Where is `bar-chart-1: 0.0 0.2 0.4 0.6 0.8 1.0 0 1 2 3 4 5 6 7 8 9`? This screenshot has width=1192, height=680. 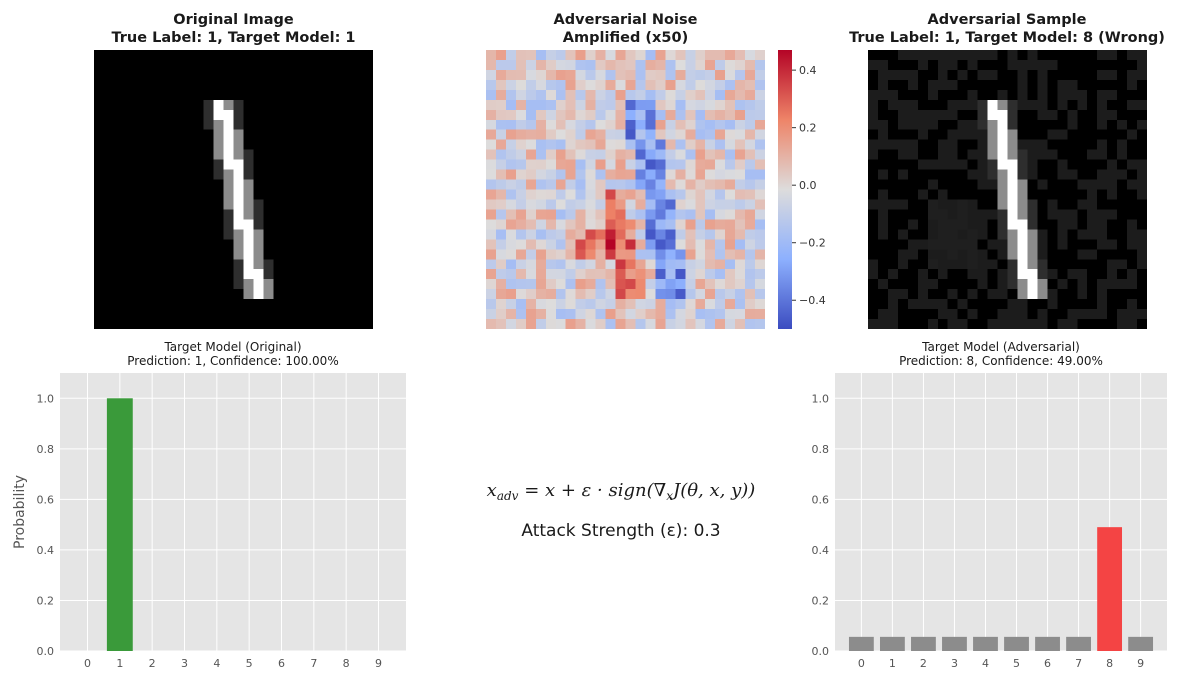 bar-chart-1: 0.0 0.2 0.4 0.6 0.8 1.0 0 1 2 3 4 5 6 7 8 9 is located at coordinates (989, 521).